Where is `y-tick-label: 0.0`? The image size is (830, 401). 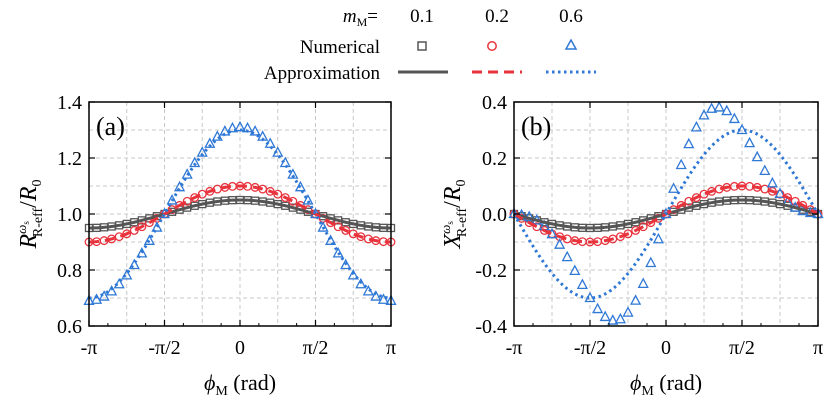
y-tick-label: 0.0 is located at coordinates (494, 215).